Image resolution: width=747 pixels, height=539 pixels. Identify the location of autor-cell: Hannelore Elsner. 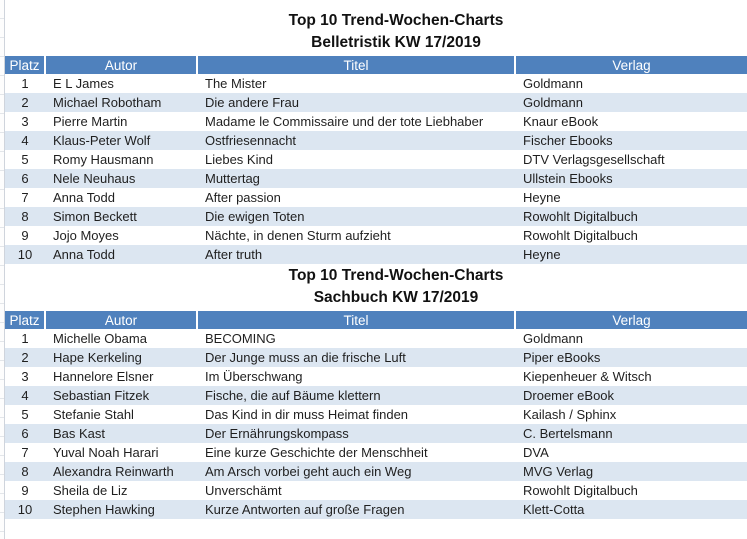
(103, 376).